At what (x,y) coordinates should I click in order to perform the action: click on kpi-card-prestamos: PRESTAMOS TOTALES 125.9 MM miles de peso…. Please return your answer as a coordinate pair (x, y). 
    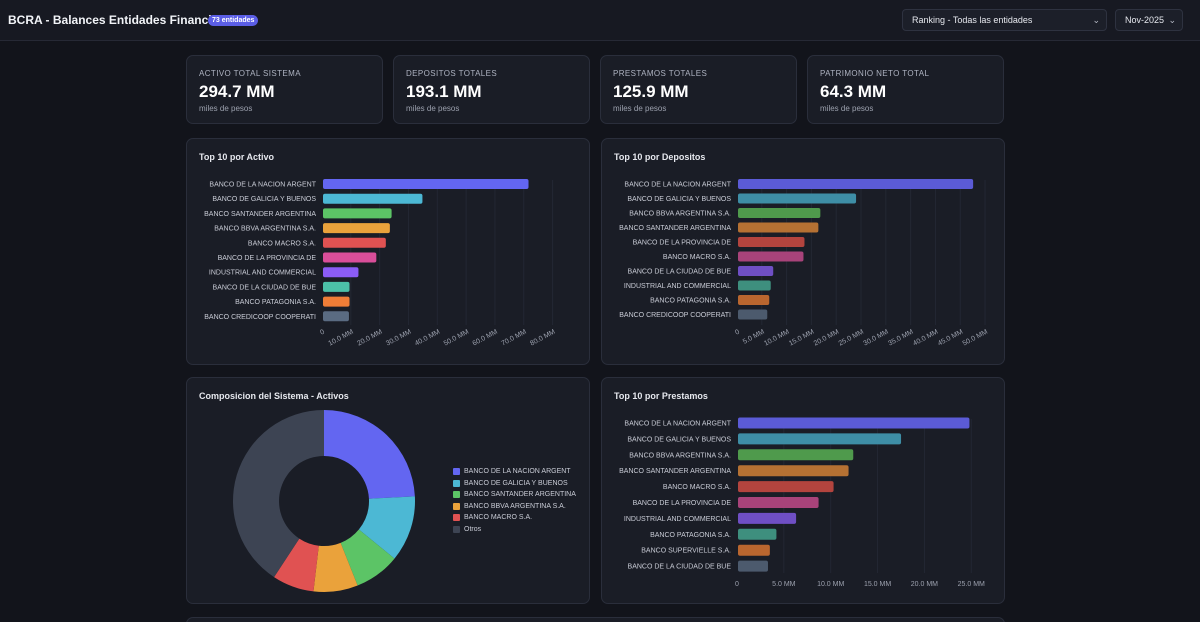
    Looking at the image, I should click on (698, 89).